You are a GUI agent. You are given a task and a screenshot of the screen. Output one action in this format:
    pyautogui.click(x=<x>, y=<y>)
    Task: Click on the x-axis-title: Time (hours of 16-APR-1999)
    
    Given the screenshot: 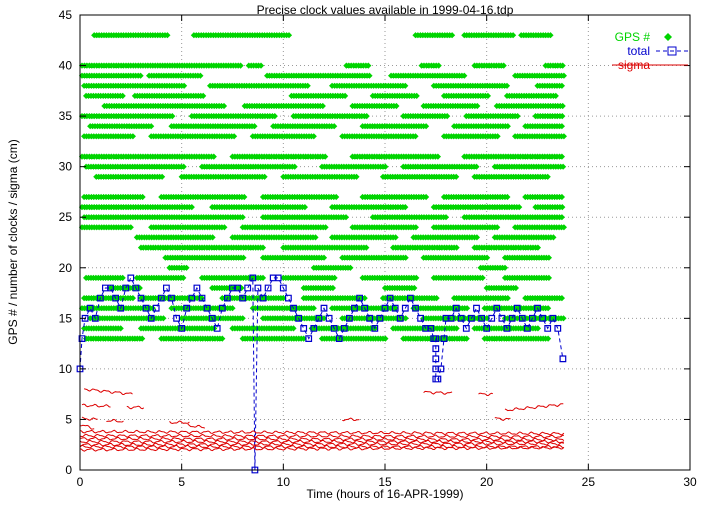 What is the action you would take?
    pyautogui.click(x=385, y=494)
    